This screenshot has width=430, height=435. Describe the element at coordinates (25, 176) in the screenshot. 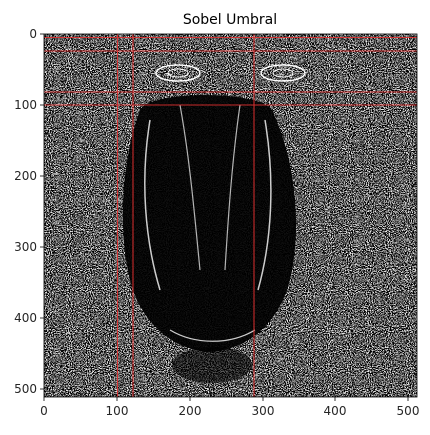

I see `y-tick-200: 200` at that location.